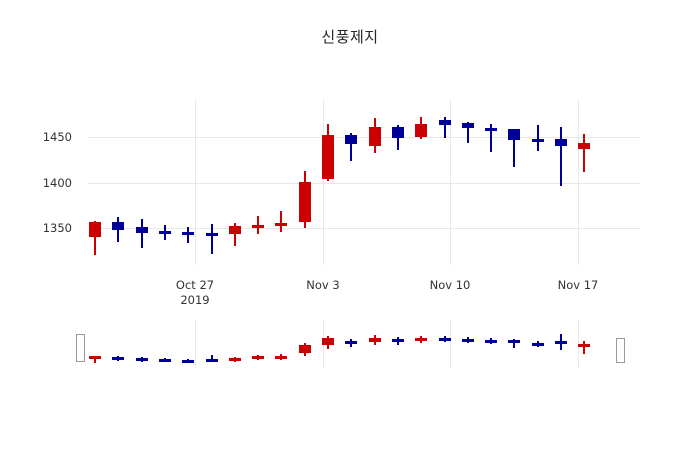  Describe the element at coordinates (195, 300) in the screenshot. I see `x-axis-tick-label-year: 2019` at that location.